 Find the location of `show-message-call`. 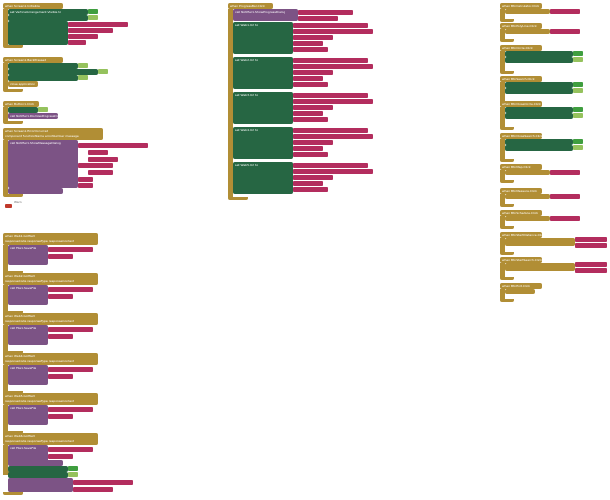

show-message-call is located at coordinates (40, 485).